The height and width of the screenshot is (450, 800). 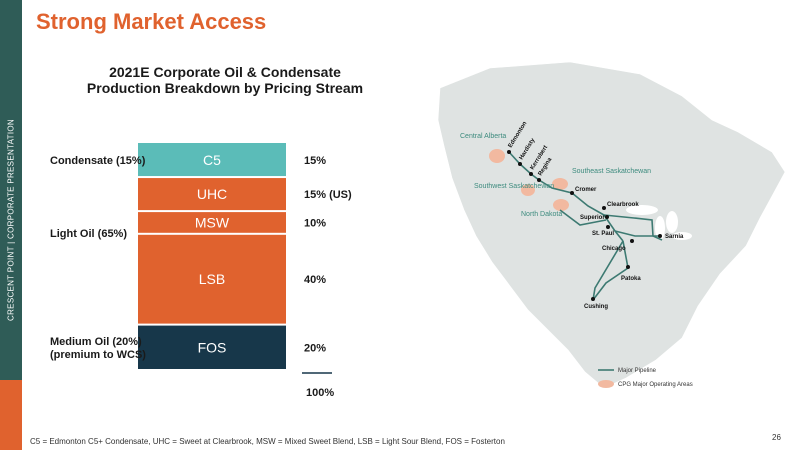 I want to click on value-label-c5: 15%, so click(x=315, y=161).